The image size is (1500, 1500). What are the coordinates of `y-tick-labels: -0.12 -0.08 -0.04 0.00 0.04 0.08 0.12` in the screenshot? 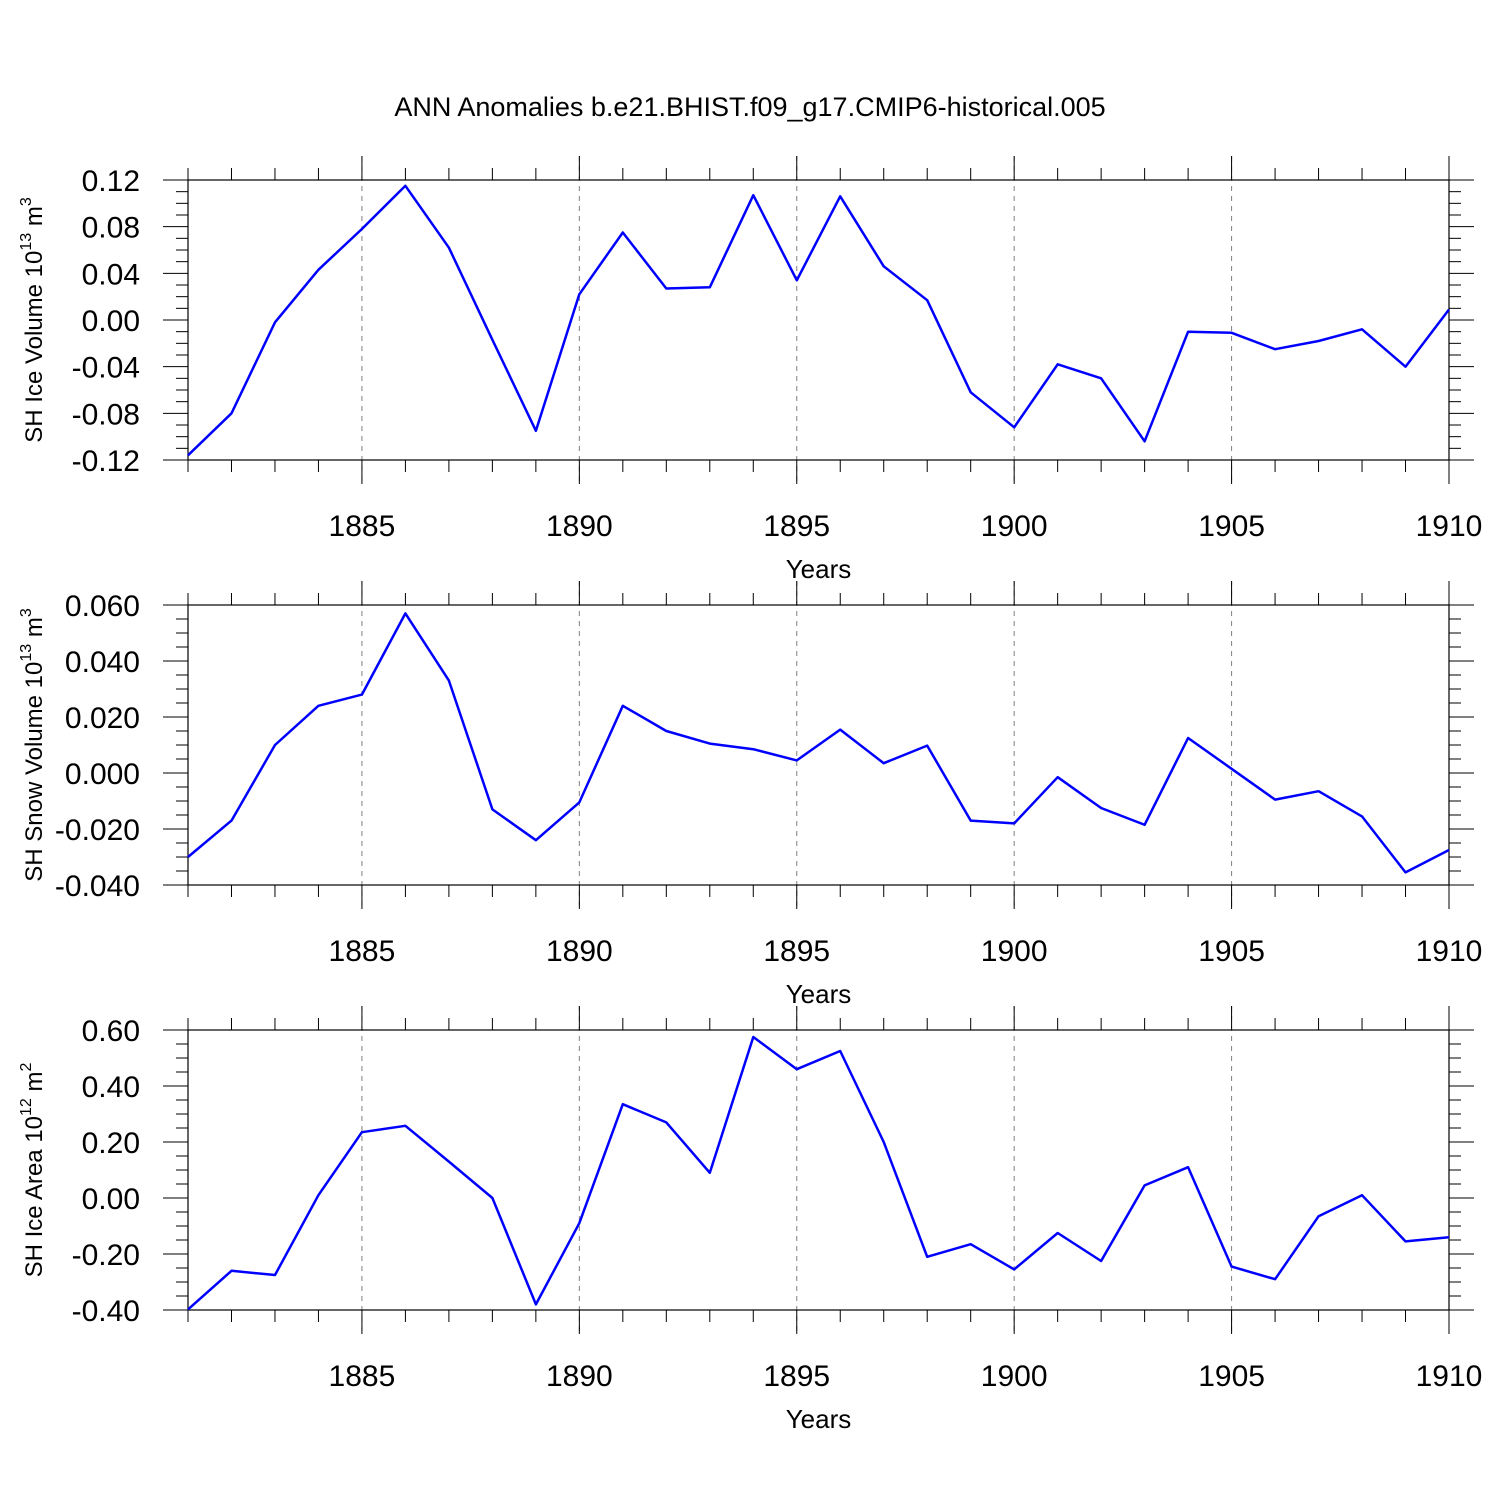 It's located at (106, 321).